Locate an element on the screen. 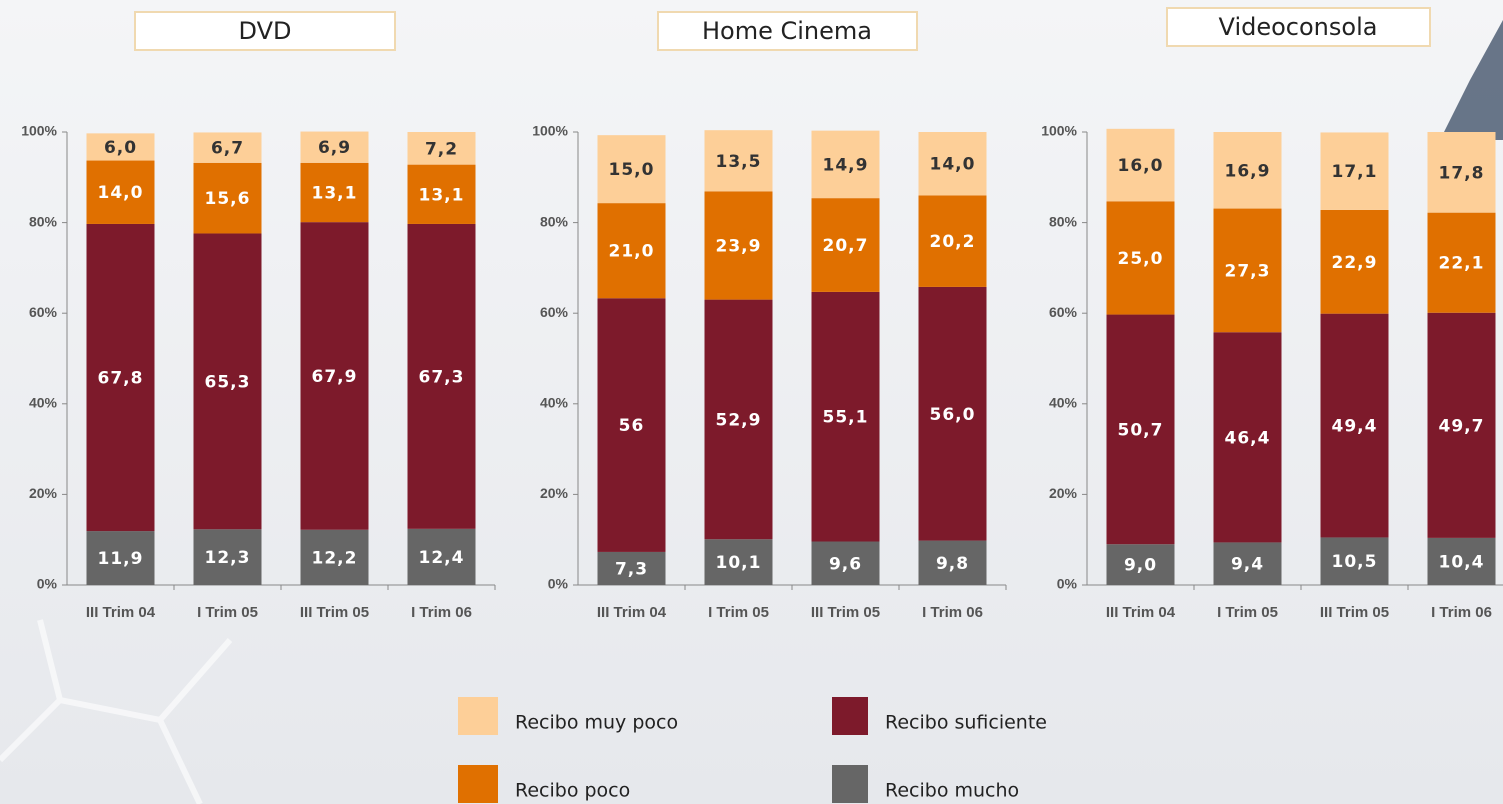 The width and height of the screenshot is (1503, 804). value-label: 15,6 is located at coordinates (228, 199).